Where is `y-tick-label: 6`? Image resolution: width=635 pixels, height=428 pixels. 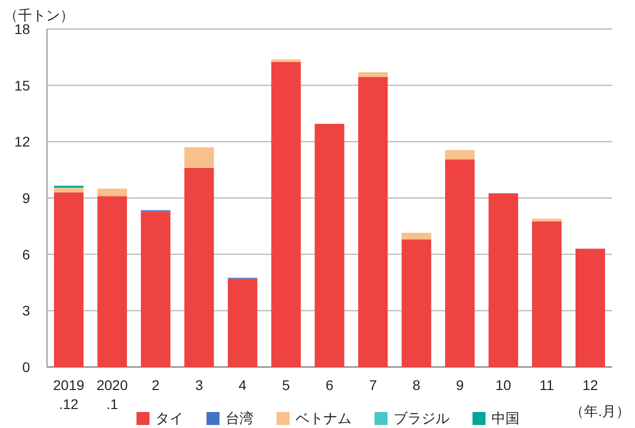 y-tick-label: 6 is located at coordinates (26, 254).